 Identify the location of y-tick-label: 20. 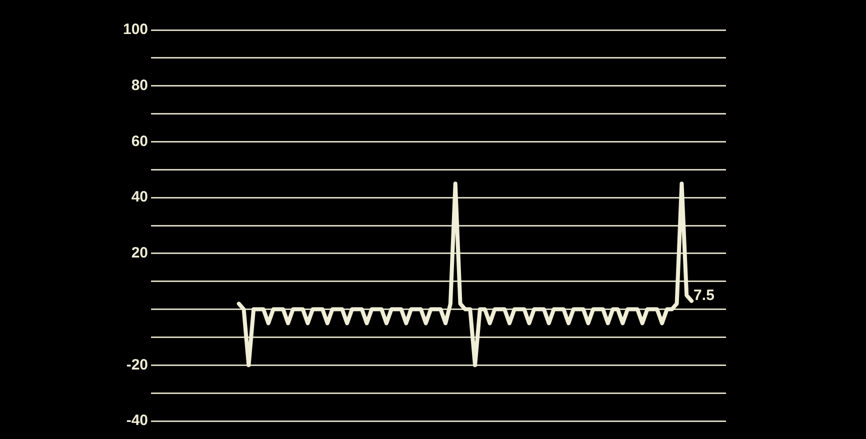
(139, 253).